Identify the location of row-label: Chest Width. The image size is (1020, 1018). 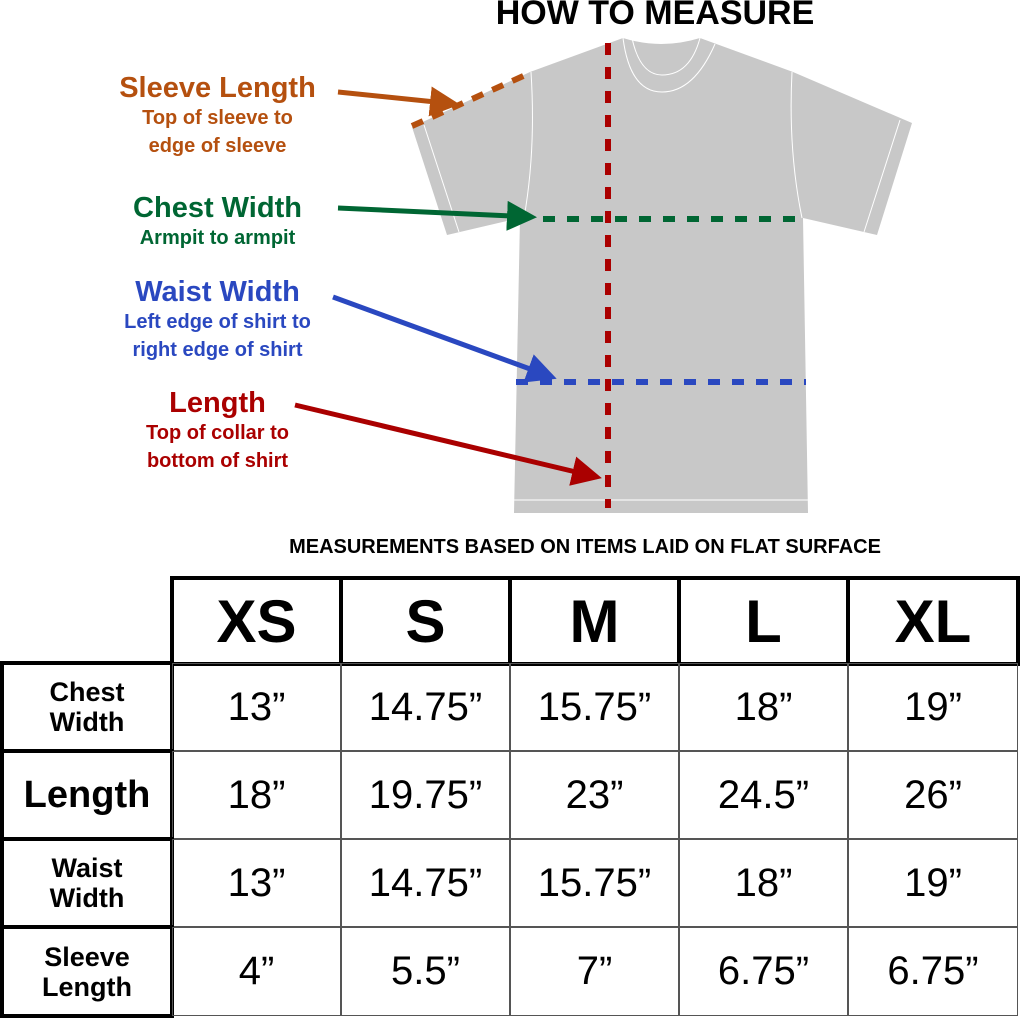
(87, 707).